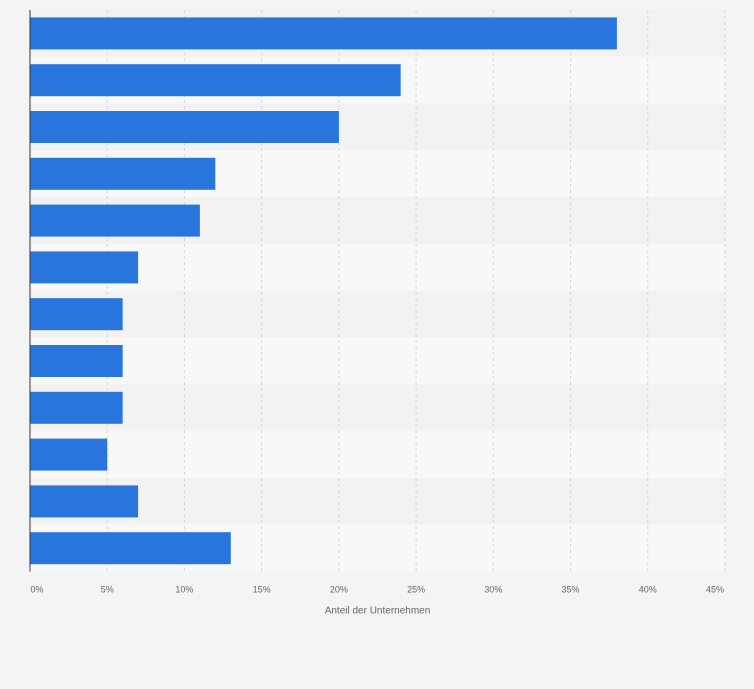 The height and width of the screenshot is (689, 754). I want to click on x-tick-label: 15%, so click(262, 590).